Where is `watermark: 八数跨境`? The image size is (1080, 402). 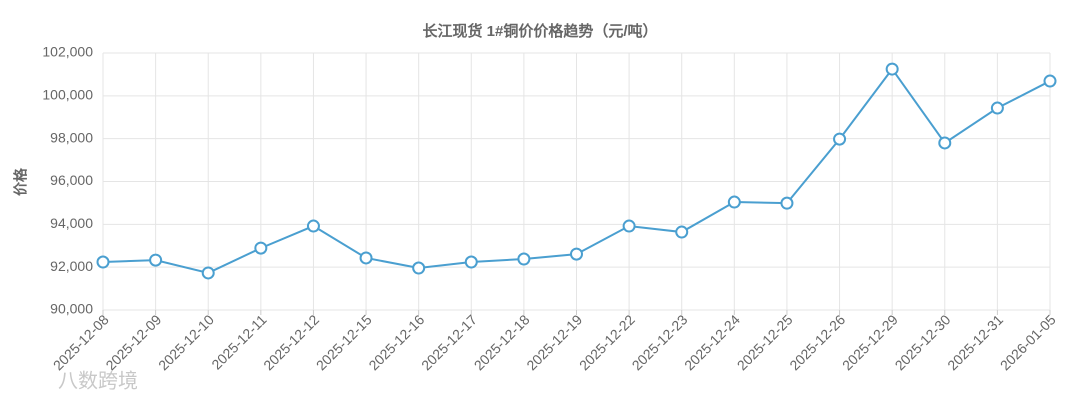
watermark: 八数跨境 is located at coordinates (98, 380).